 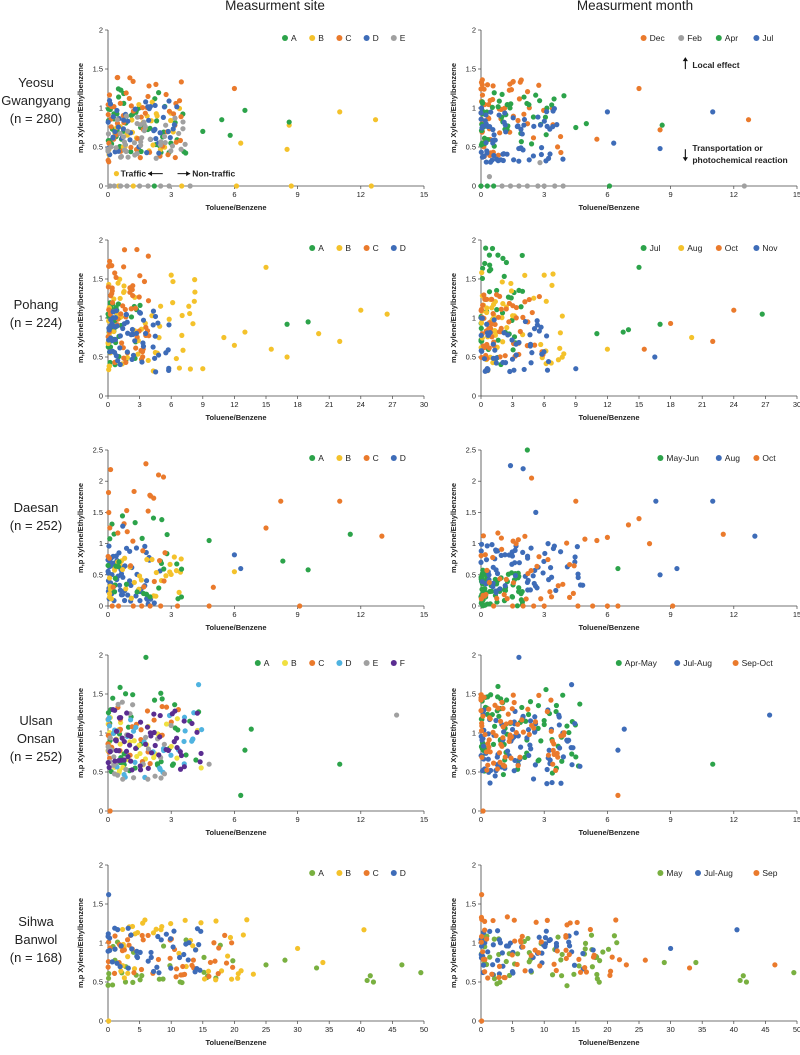 I want to click on x-tick-label: 35, so click(x=329, y=1029).